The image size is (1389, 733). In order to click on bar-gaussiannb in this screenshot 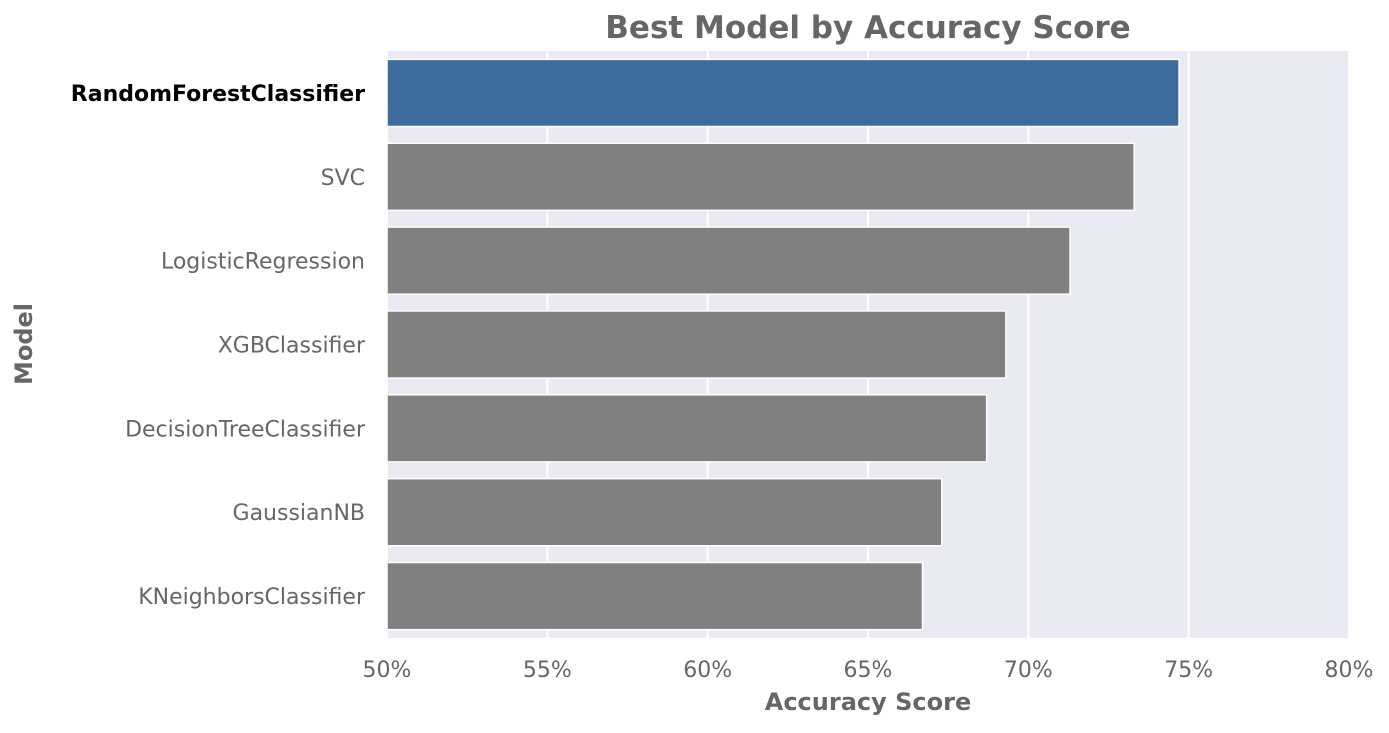, I will do `click(664, 512)`.